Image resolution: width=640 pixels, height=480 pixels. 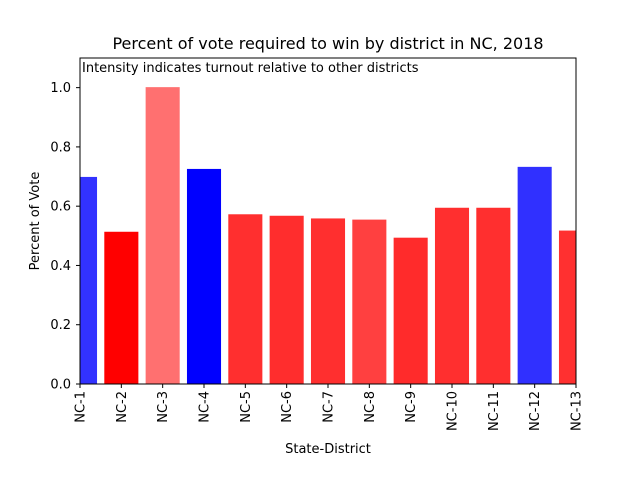 I want to click on y-tick-label: 0.0, so click(x=60, y=385).